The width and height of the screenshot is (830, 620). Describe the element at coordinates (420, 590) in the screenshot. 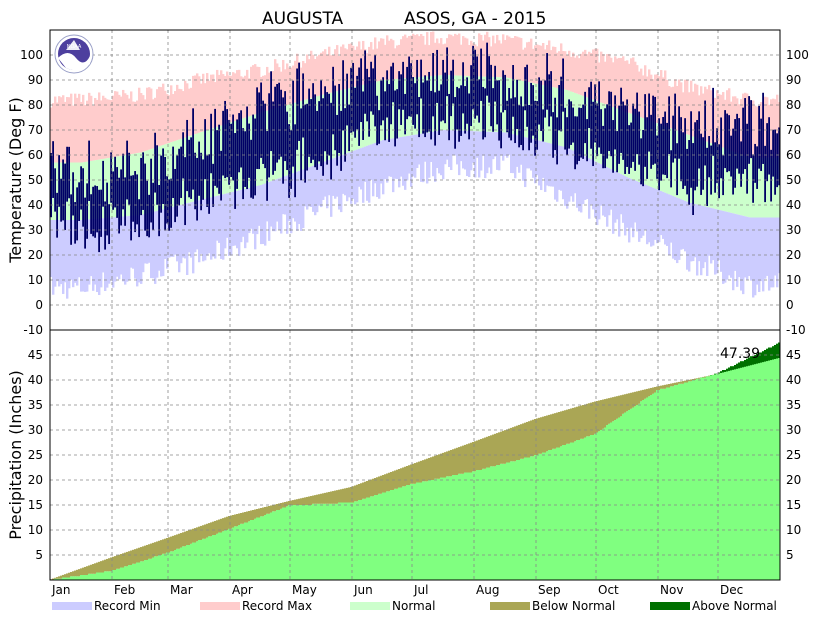

I see `month-tick-label: Jul` at that location.